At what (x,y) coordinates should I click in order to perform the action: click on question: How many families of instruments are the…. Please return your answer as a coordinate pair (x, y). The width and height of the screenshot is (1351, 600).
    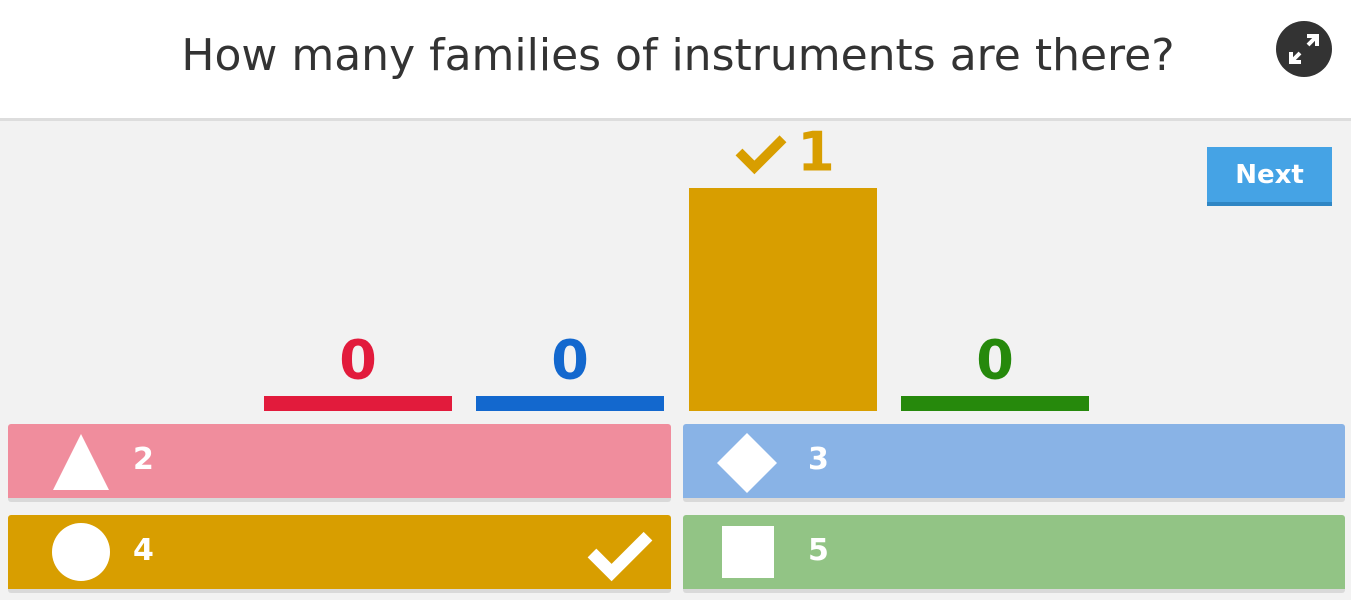
    Looking at the image, I should click on (678, 55).